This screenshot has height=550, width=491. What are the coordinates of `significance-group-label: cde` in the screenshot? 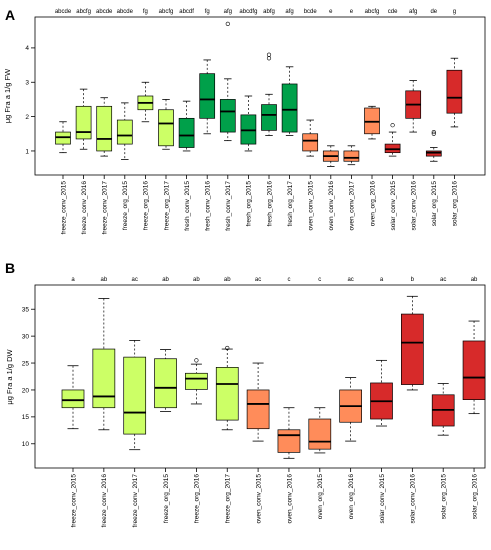 It's located at (393, 12).